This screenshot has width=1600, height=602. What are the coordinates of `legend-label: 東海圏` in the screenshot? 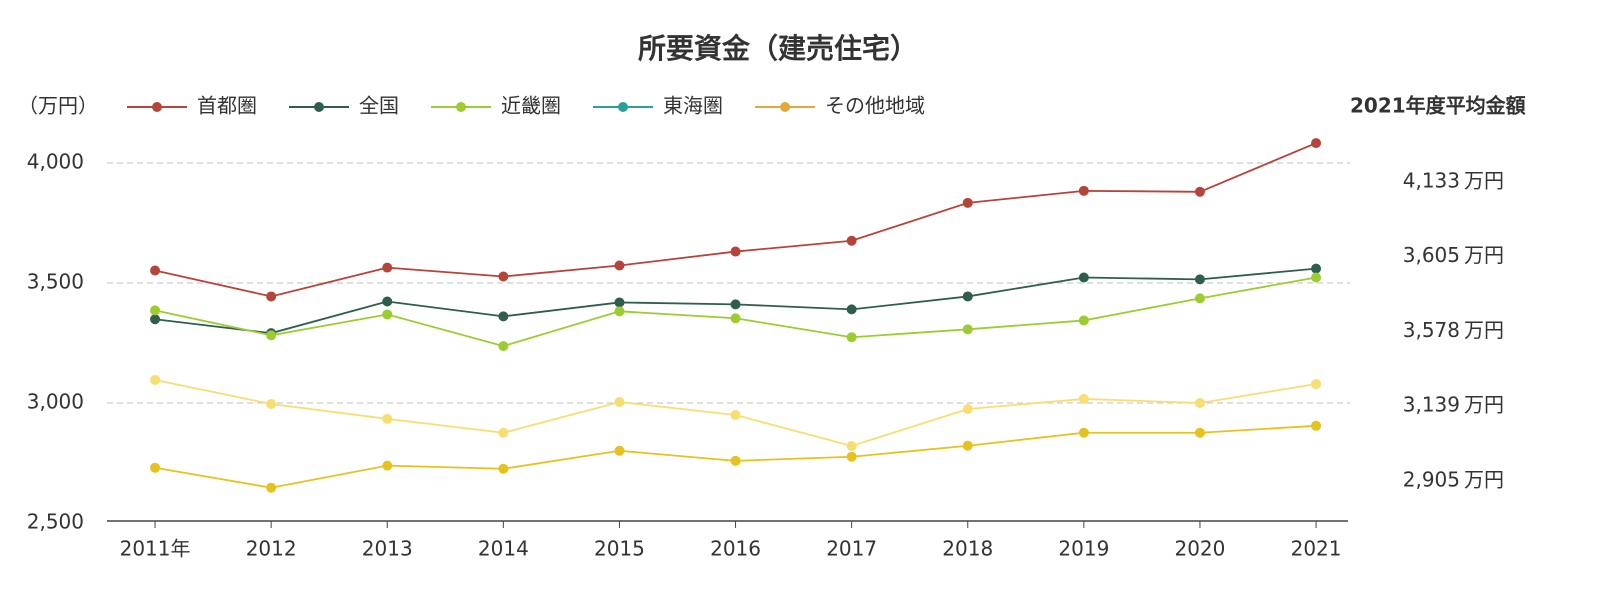 It's located at (693, 106).